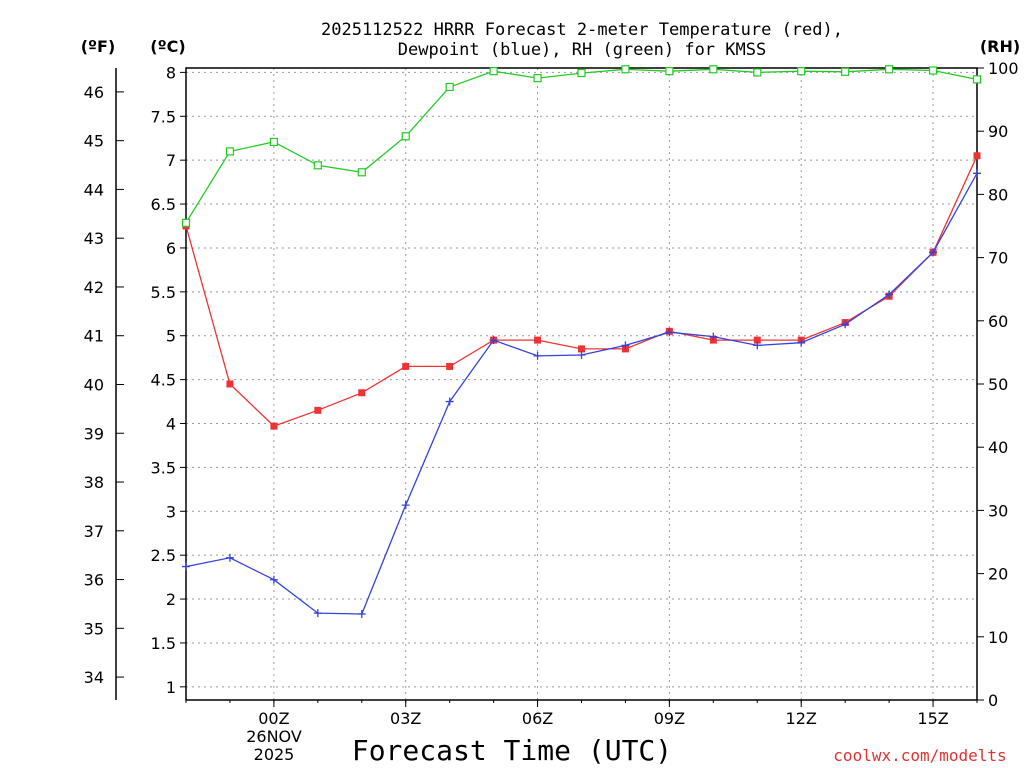 The width and height of the screenshot is (1024, 768). What do you see at coordinates (919, 755) in the screenshot?
I see `credit-link: coolwx.com/modelts` at bounding box center [919, 755].